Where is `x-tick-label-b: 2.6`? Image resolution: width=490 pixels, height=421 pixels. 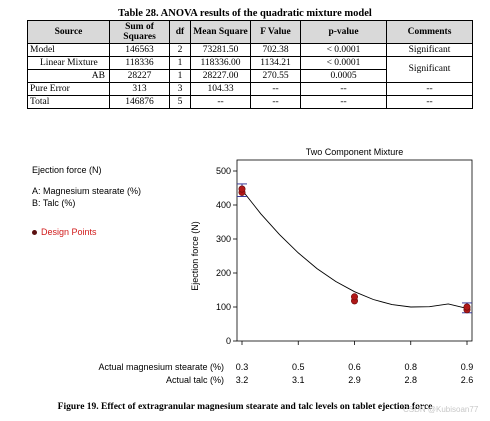
x-tick-label-b: 2.6 is located at coordinates (467, 380).